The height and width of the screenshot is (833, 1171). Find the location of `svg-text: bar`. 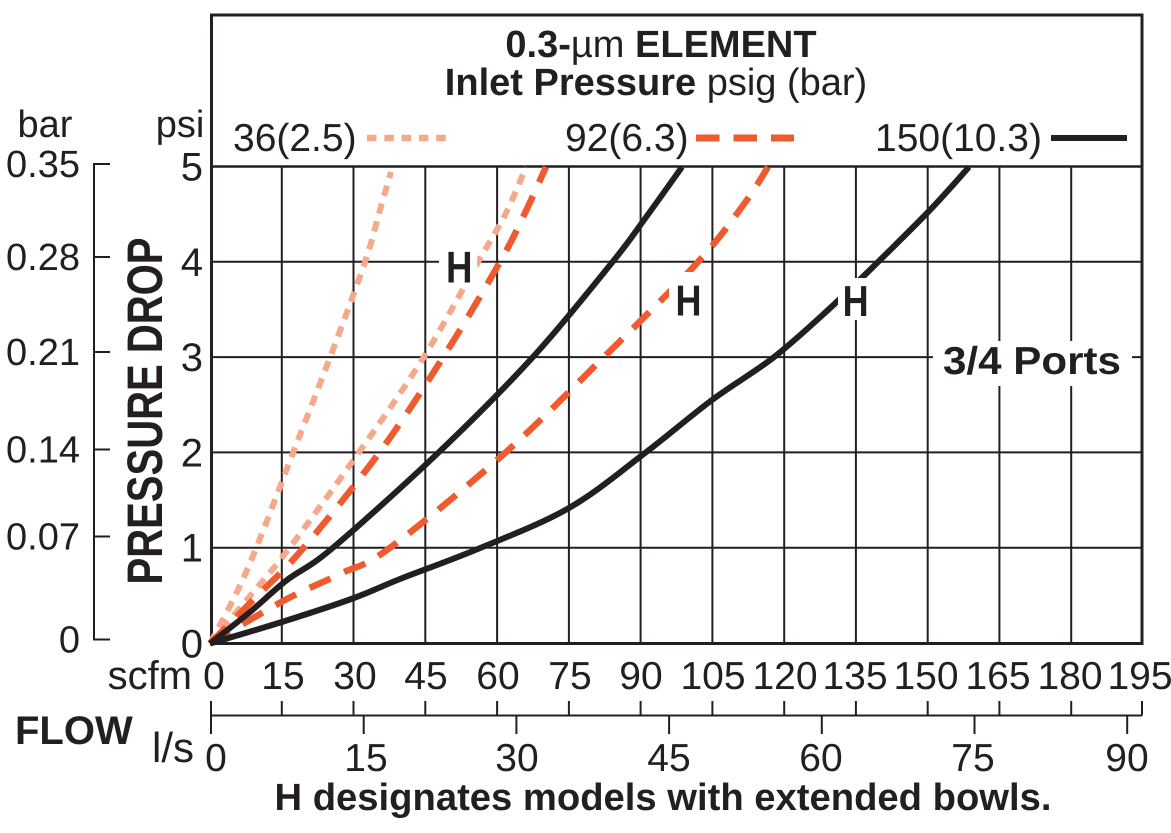

svg-text: bar is located at coordinates (45, 125).